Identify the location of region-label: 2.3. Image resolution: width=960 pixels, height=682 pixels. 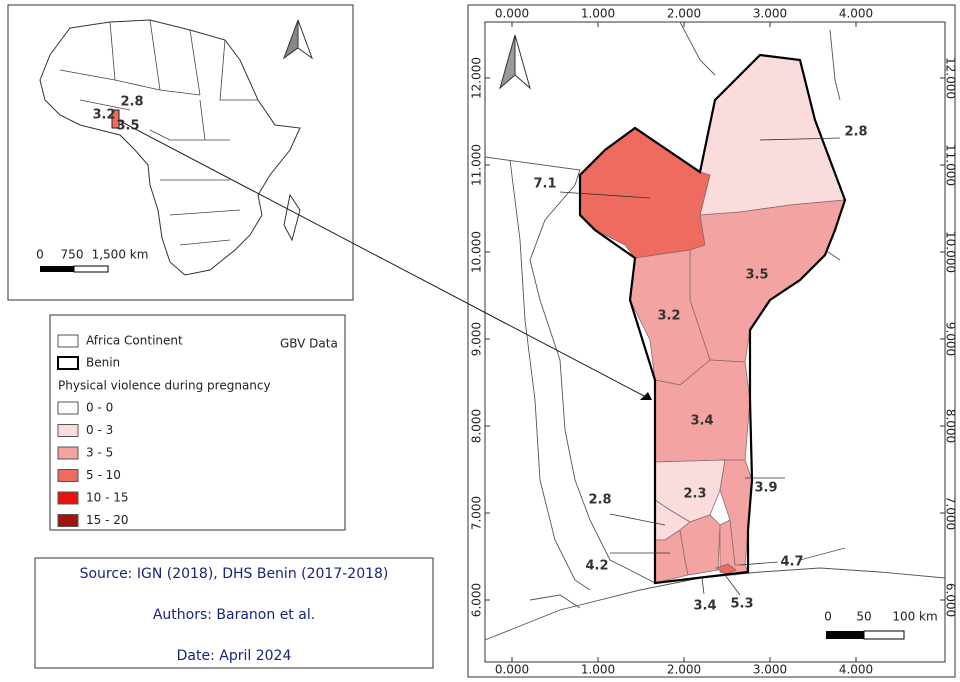
(694, 494).